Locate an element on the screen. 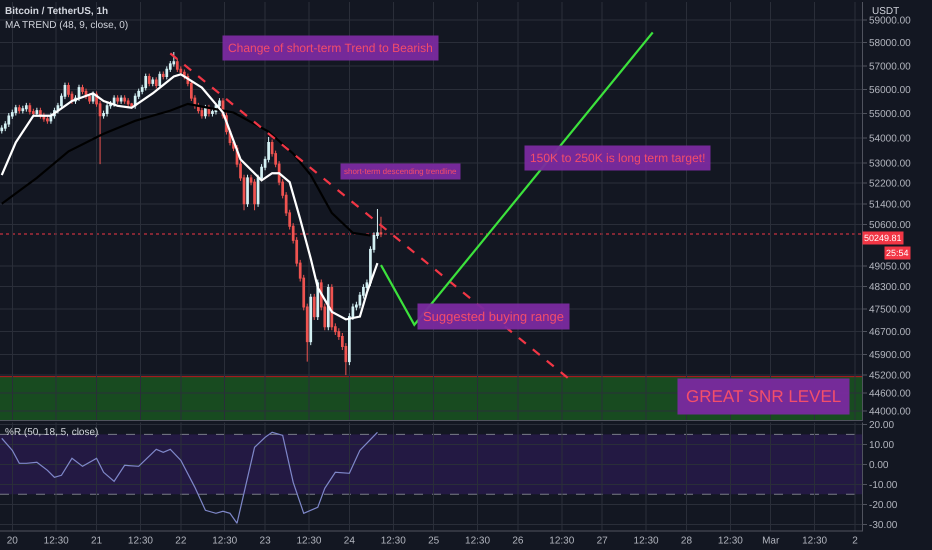  y-tick-label: 48300.00 is located at coordinates (890, 288).